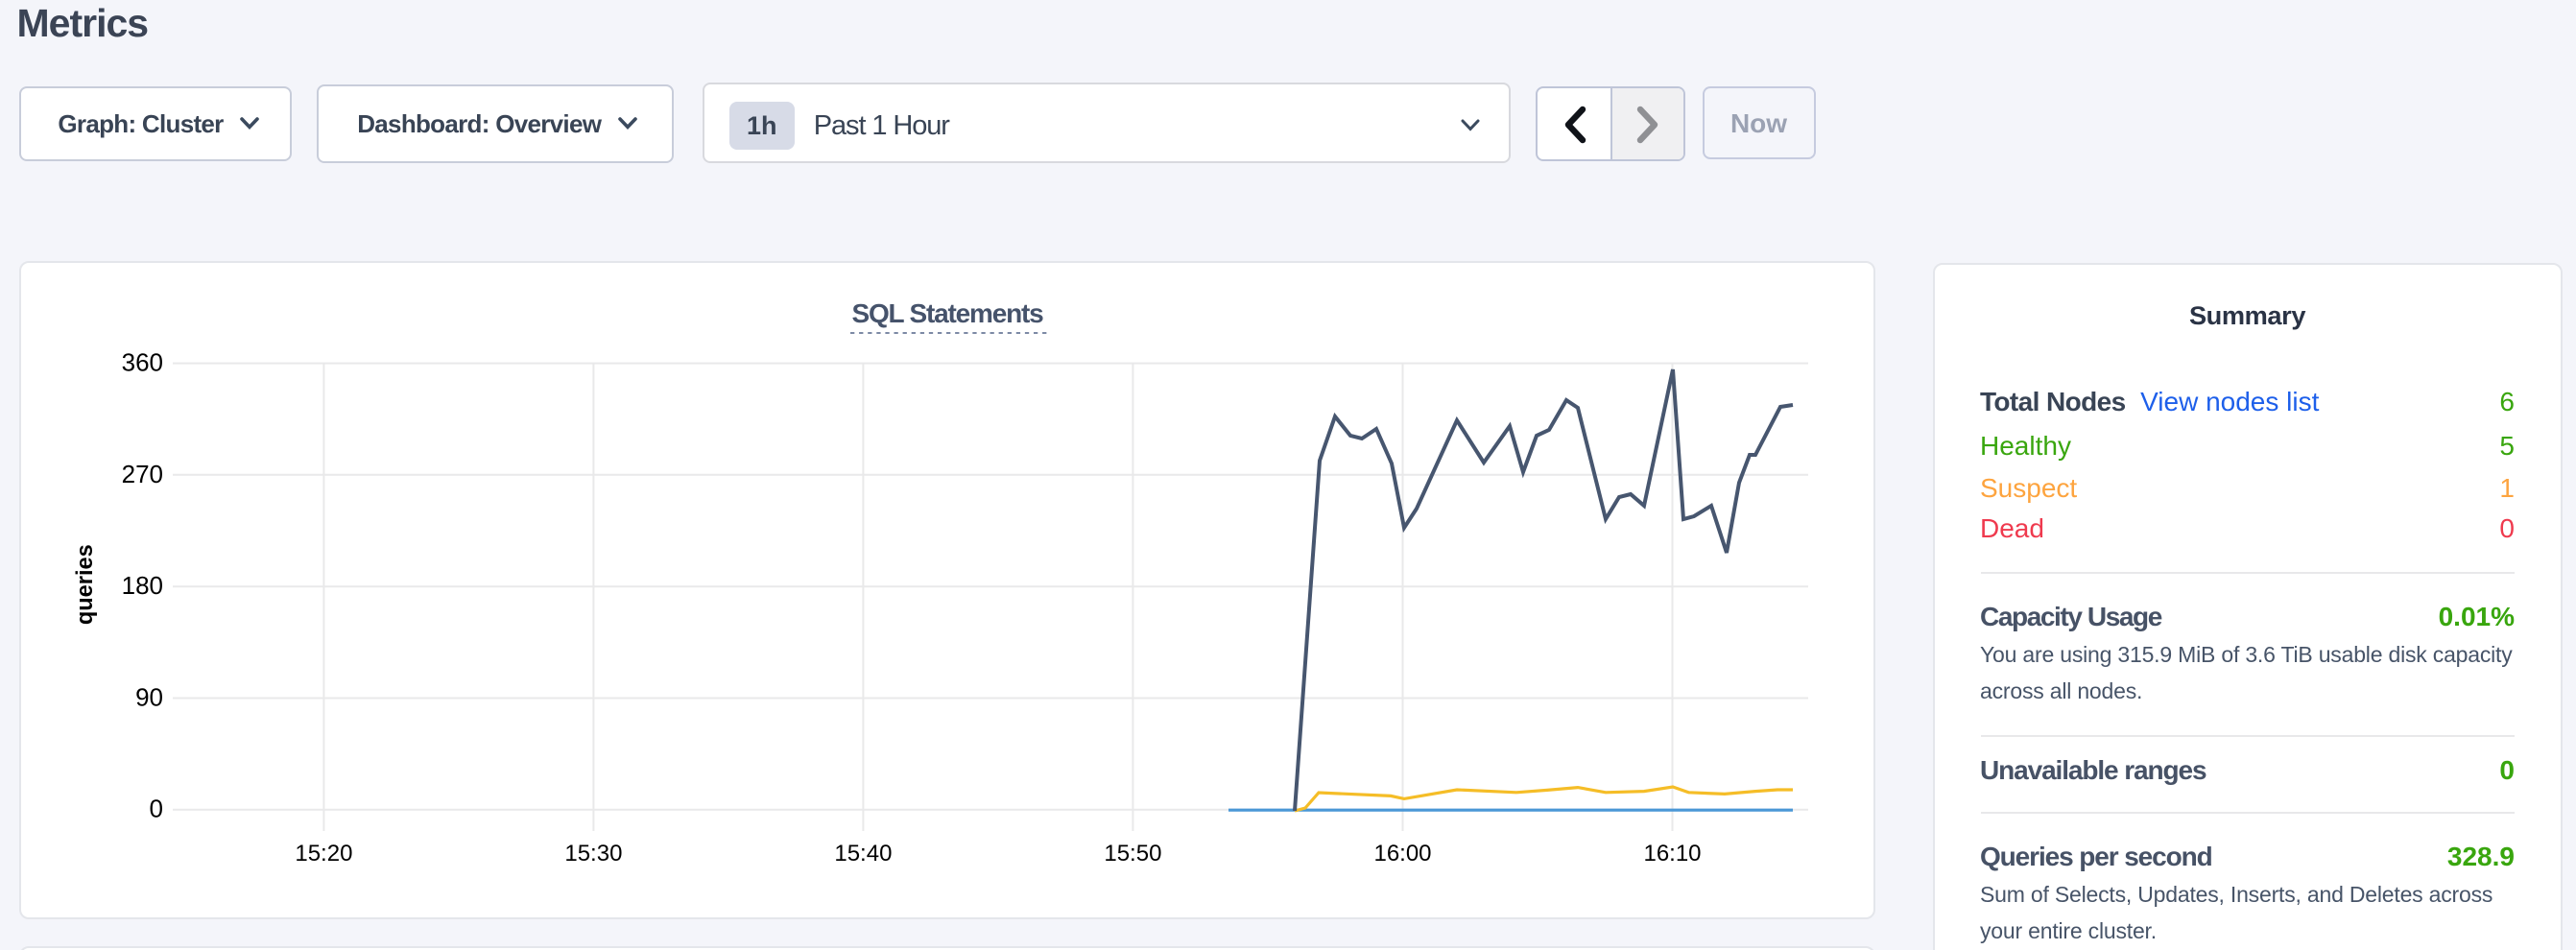  What do you see at coordinates (863, 854) in the screenshot?
I see `svg-text: 15:40` at bounding box center [863, 854].